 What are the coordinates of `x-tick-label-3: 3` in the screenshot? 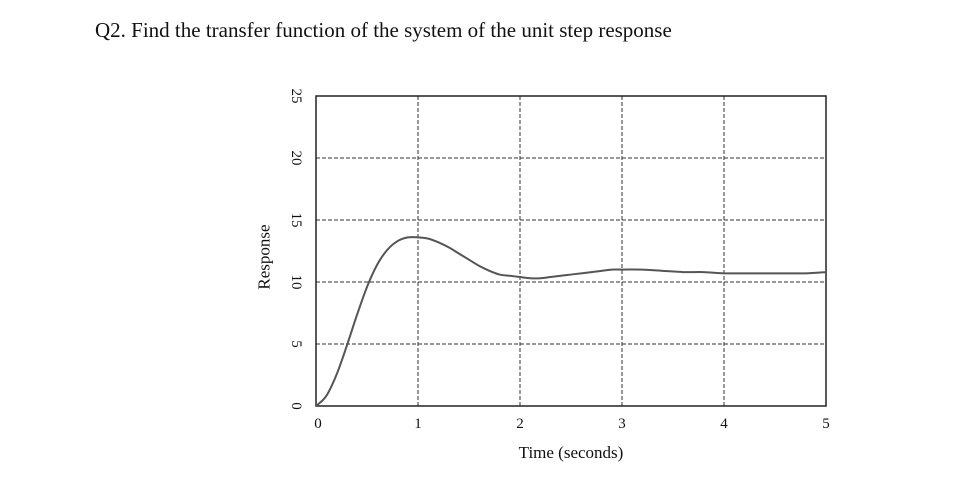 It's located at (622, 424).